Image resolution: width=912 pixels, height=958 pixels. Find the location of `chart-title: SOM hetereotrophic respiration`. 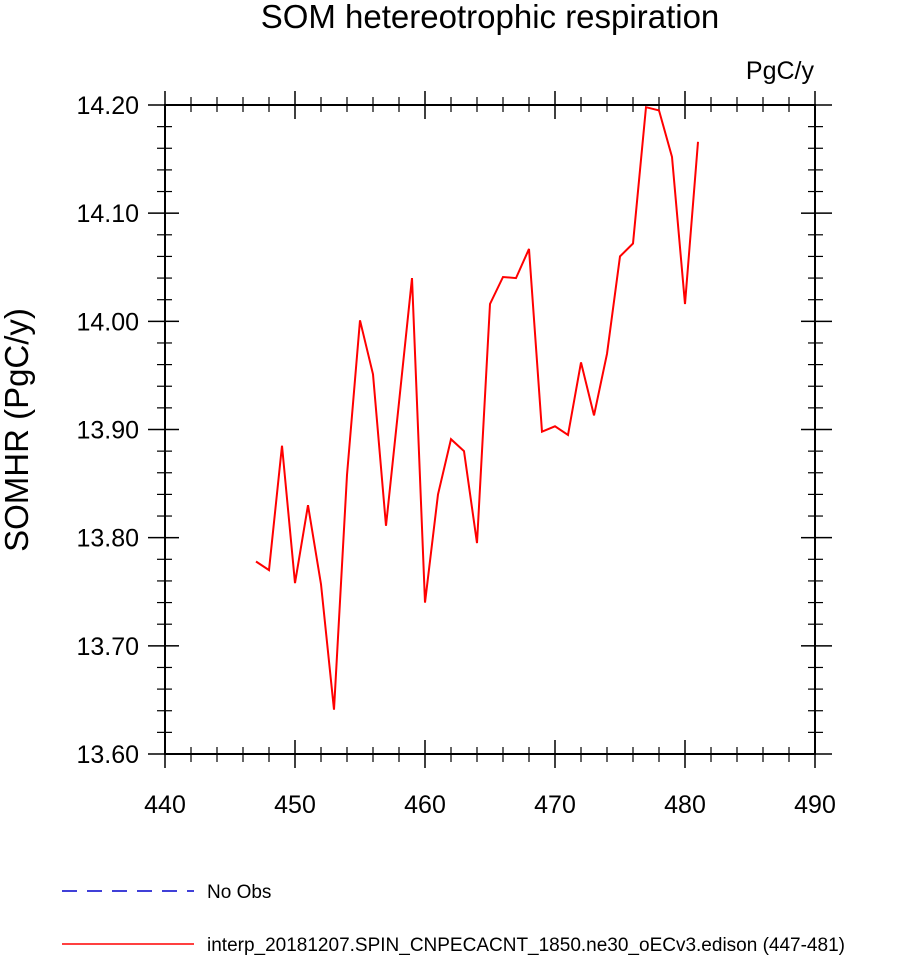

chart-title: SOM hetereotrophic respiration is located at coordinates (490, 17).